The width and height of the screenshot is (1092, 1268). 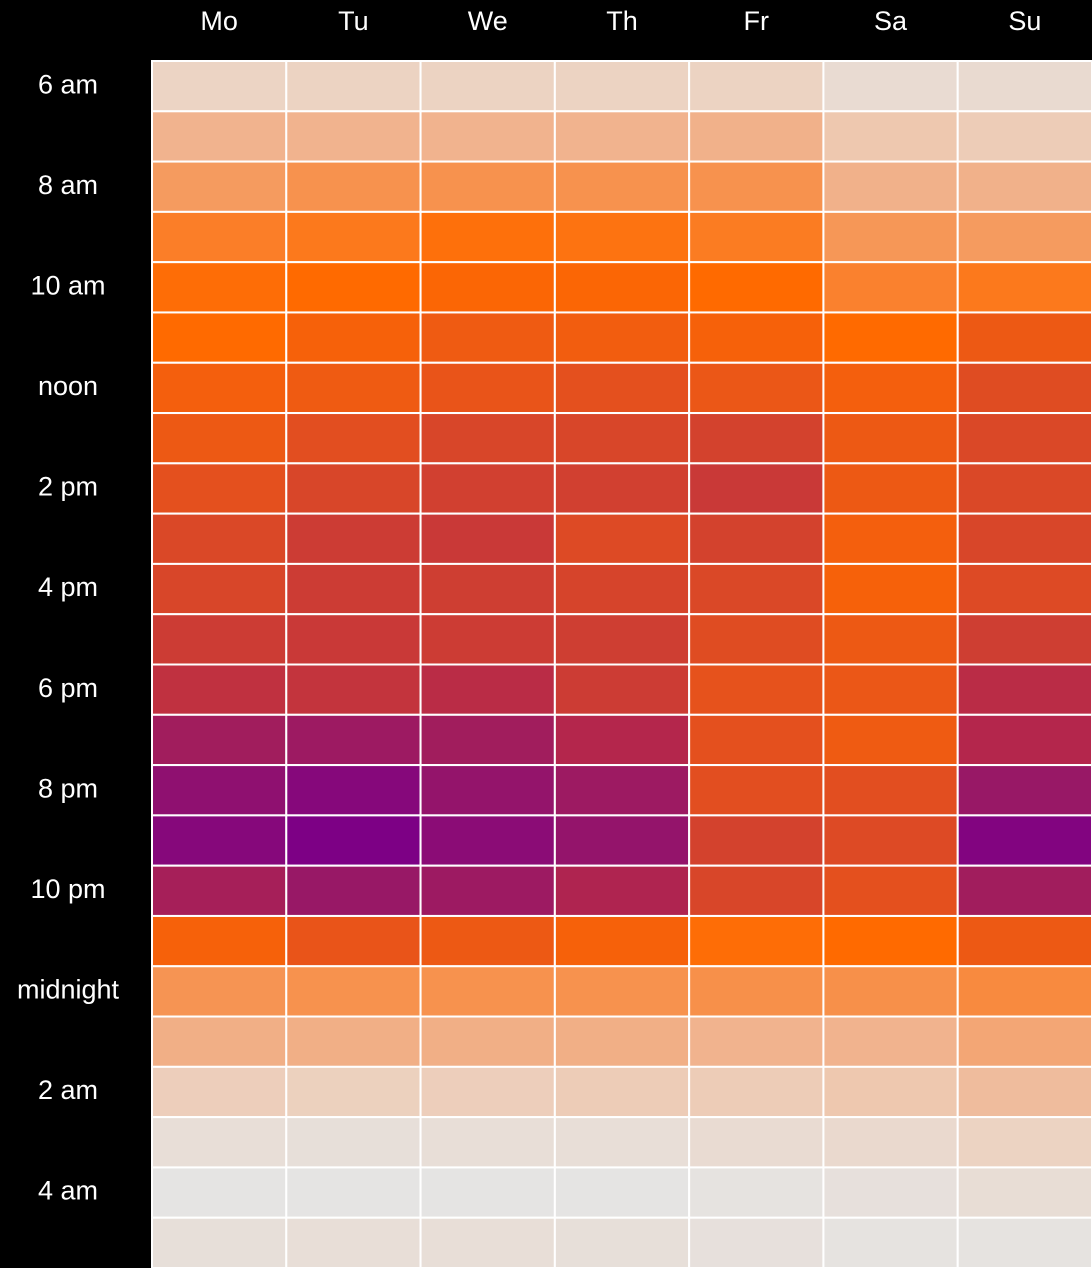 What do you see at coordinates (353, 1041) in the screenshot?
I see `heatmap-cell-tu-1-am` at bounding box center [353, 1041].